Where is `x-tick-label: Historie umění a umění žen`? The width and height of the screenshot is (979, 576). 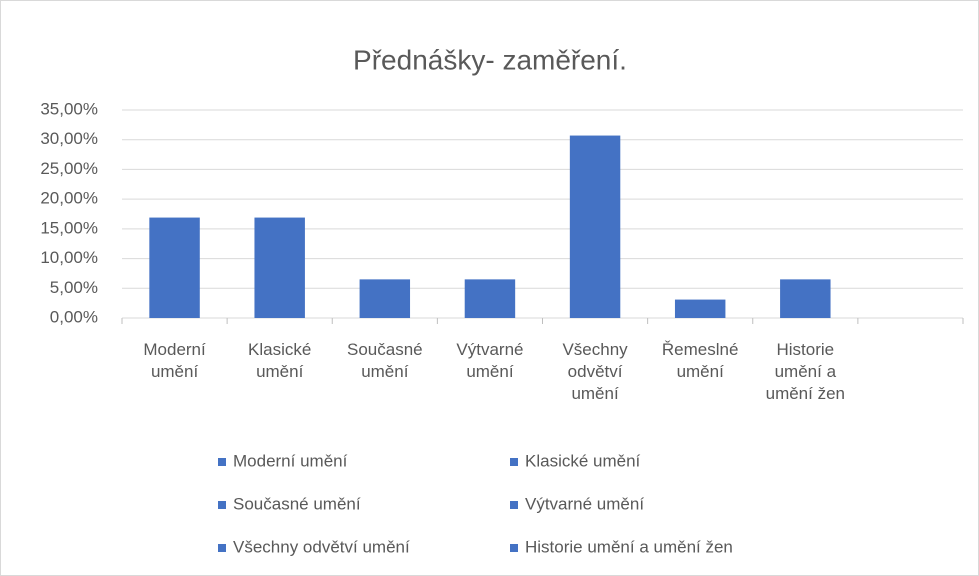 x-tick-label: Historie umění a umění žen is located at coordinates (805, 371).